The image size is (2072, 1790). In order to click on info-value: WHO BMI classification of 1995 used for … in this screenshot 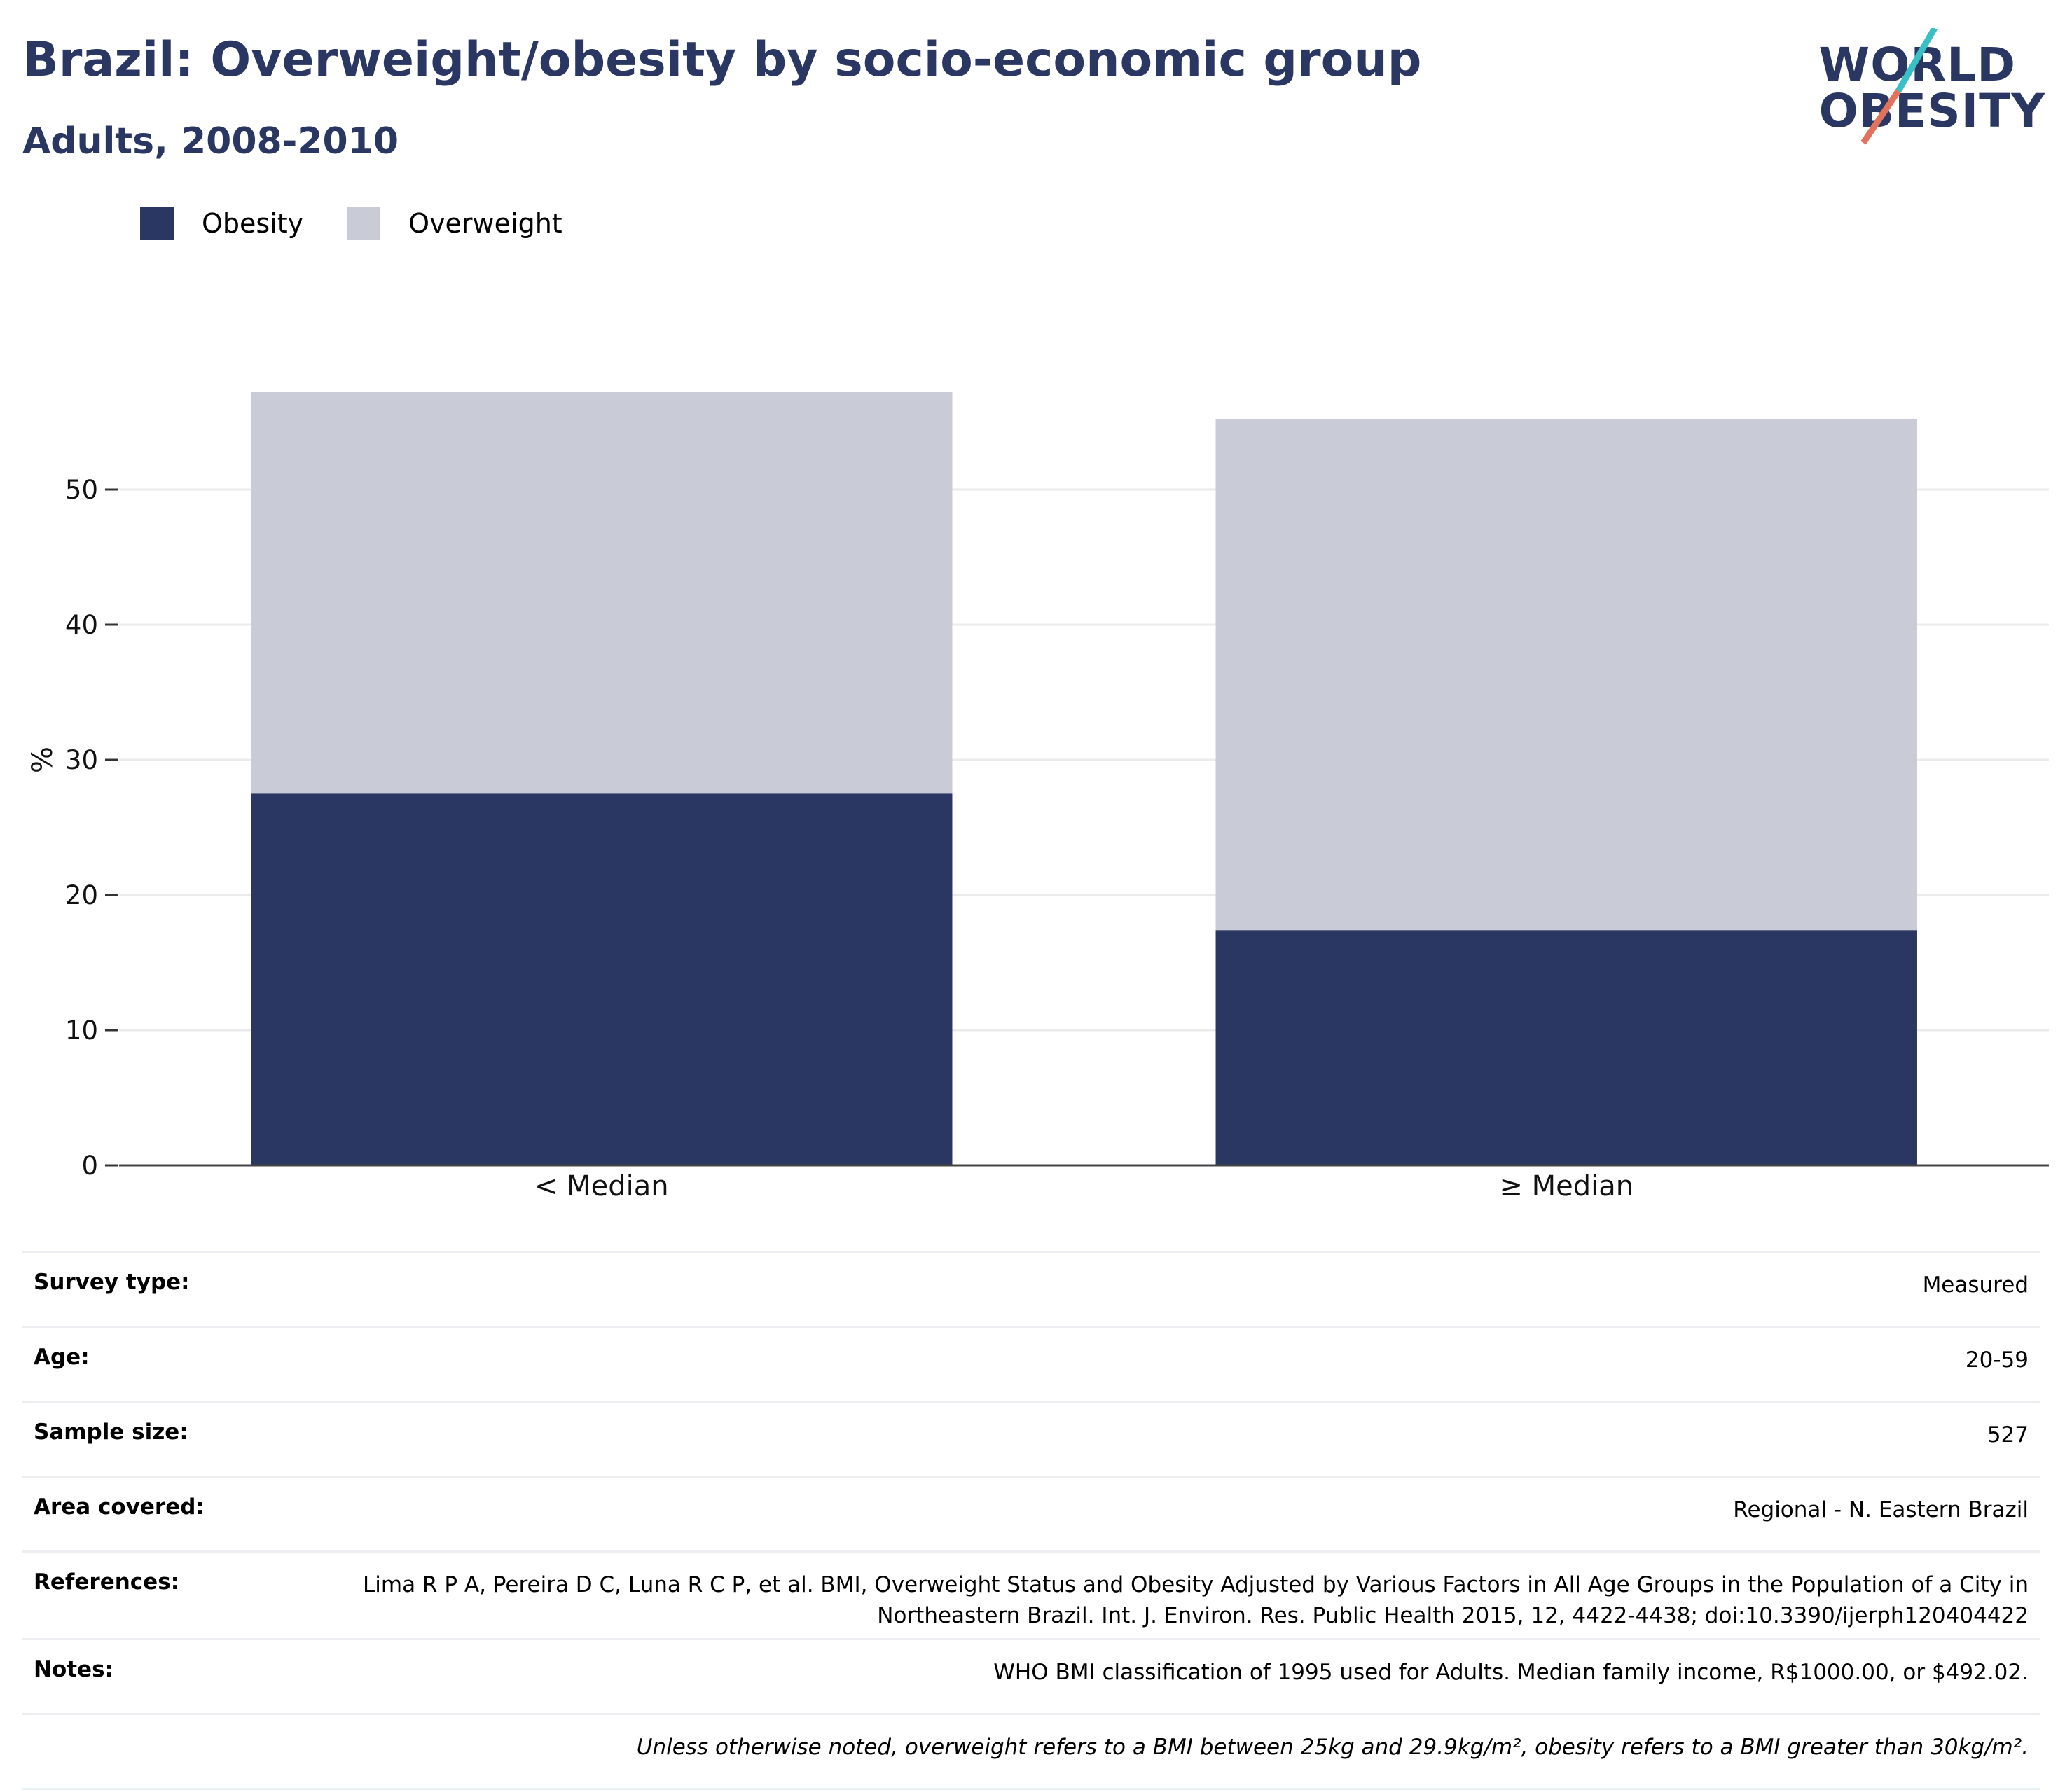, I will do `click(1189, 1676)`.